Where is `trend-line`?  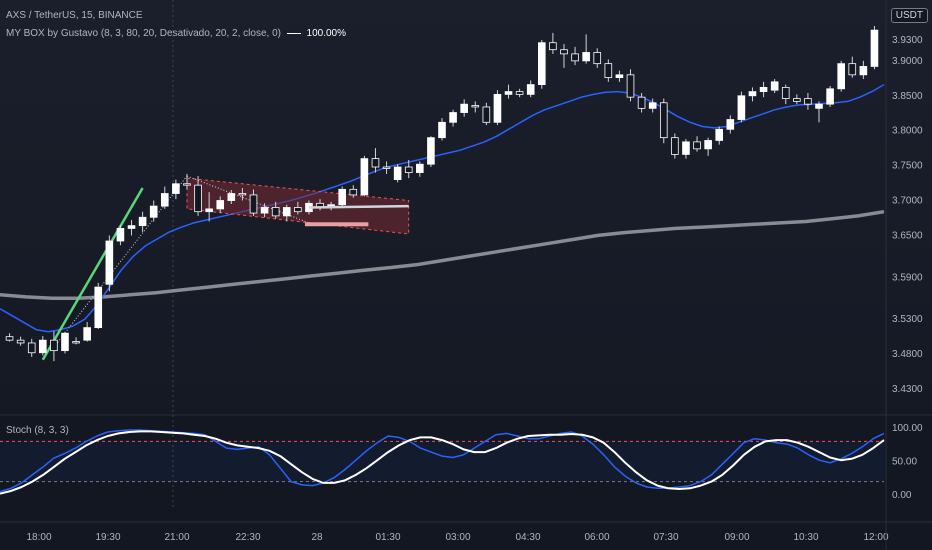 trend-line is located at coordinates (92, 274).